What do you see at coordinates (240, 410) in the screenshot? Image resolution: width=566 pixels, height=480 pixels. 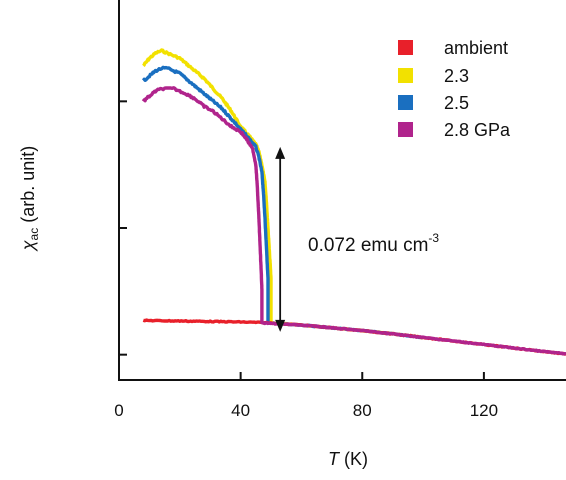 I see `x-tick-label: 40` at bounding box center [240, 410].